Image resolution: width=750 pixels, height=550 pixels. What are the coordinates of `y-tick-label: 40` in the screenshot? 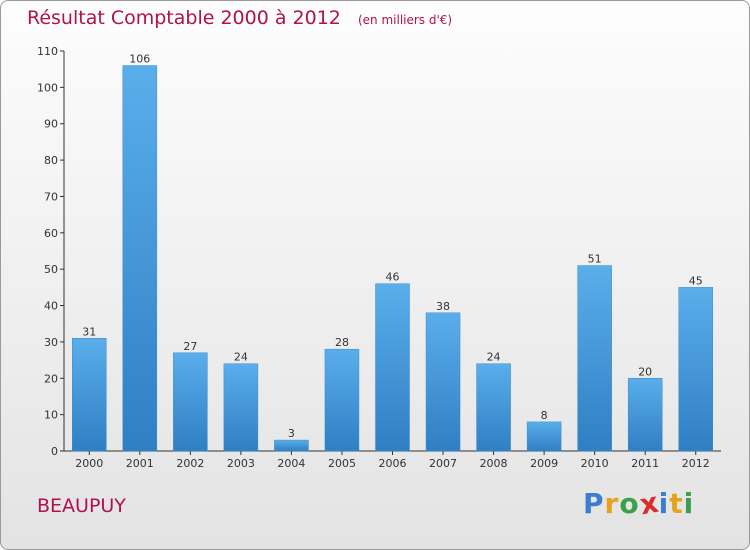 It's located at (51, 306).